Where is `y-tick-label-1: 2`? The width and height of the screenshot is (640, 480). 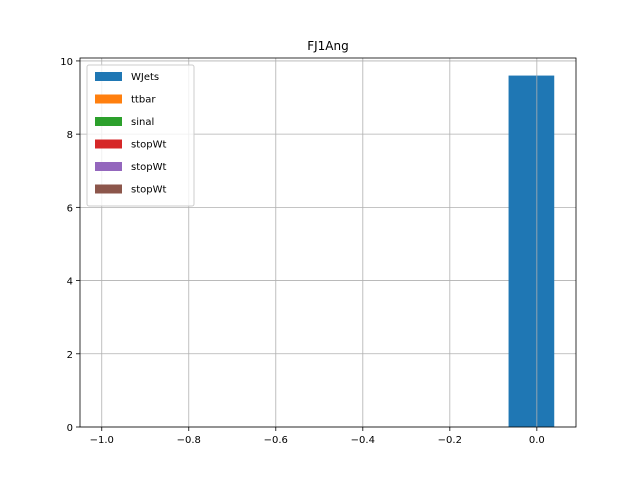
y-tick-label-1: 2 is located at coordinates (70, 355).